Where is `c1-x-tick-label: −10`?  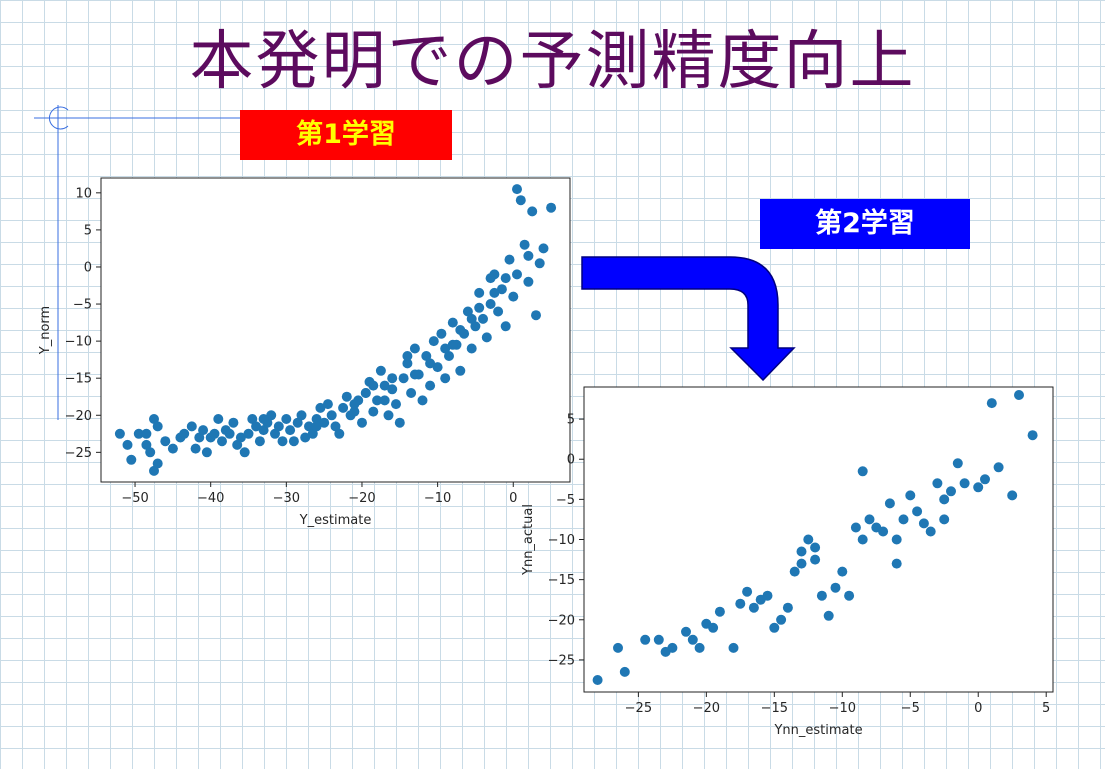
c1-x-tick-label: −10 is located at coordinates (437, 498).